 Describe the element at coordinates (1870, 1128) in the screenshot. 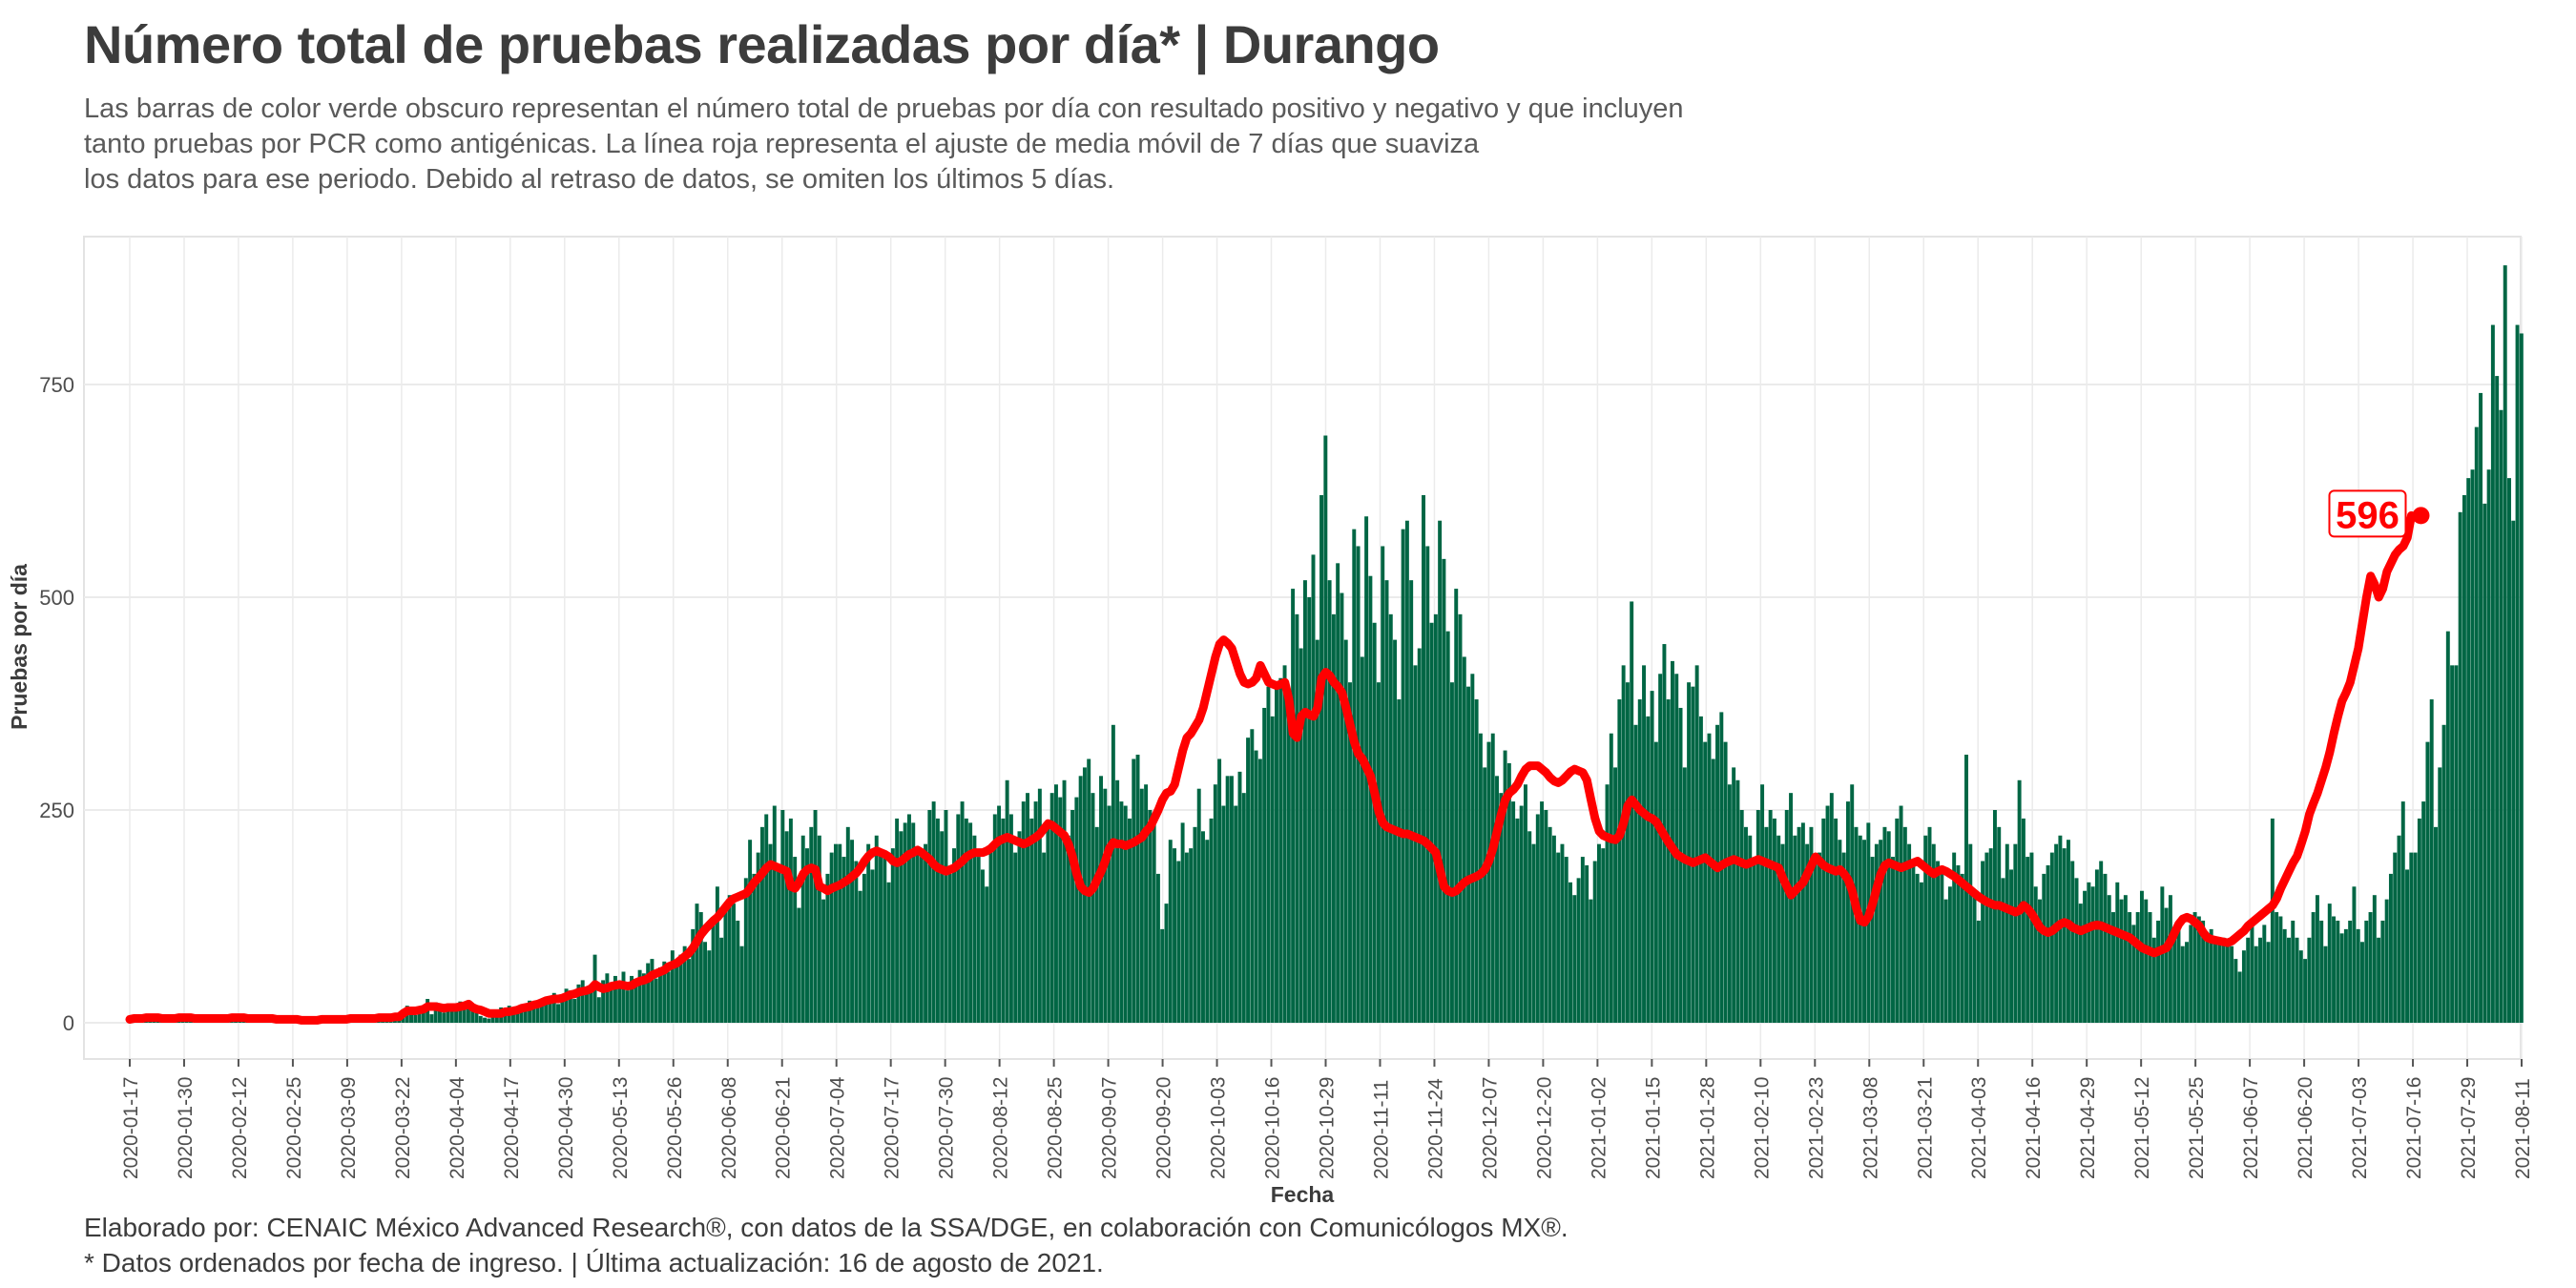

I see `x-tick-label: 2021-03-08` at that location.